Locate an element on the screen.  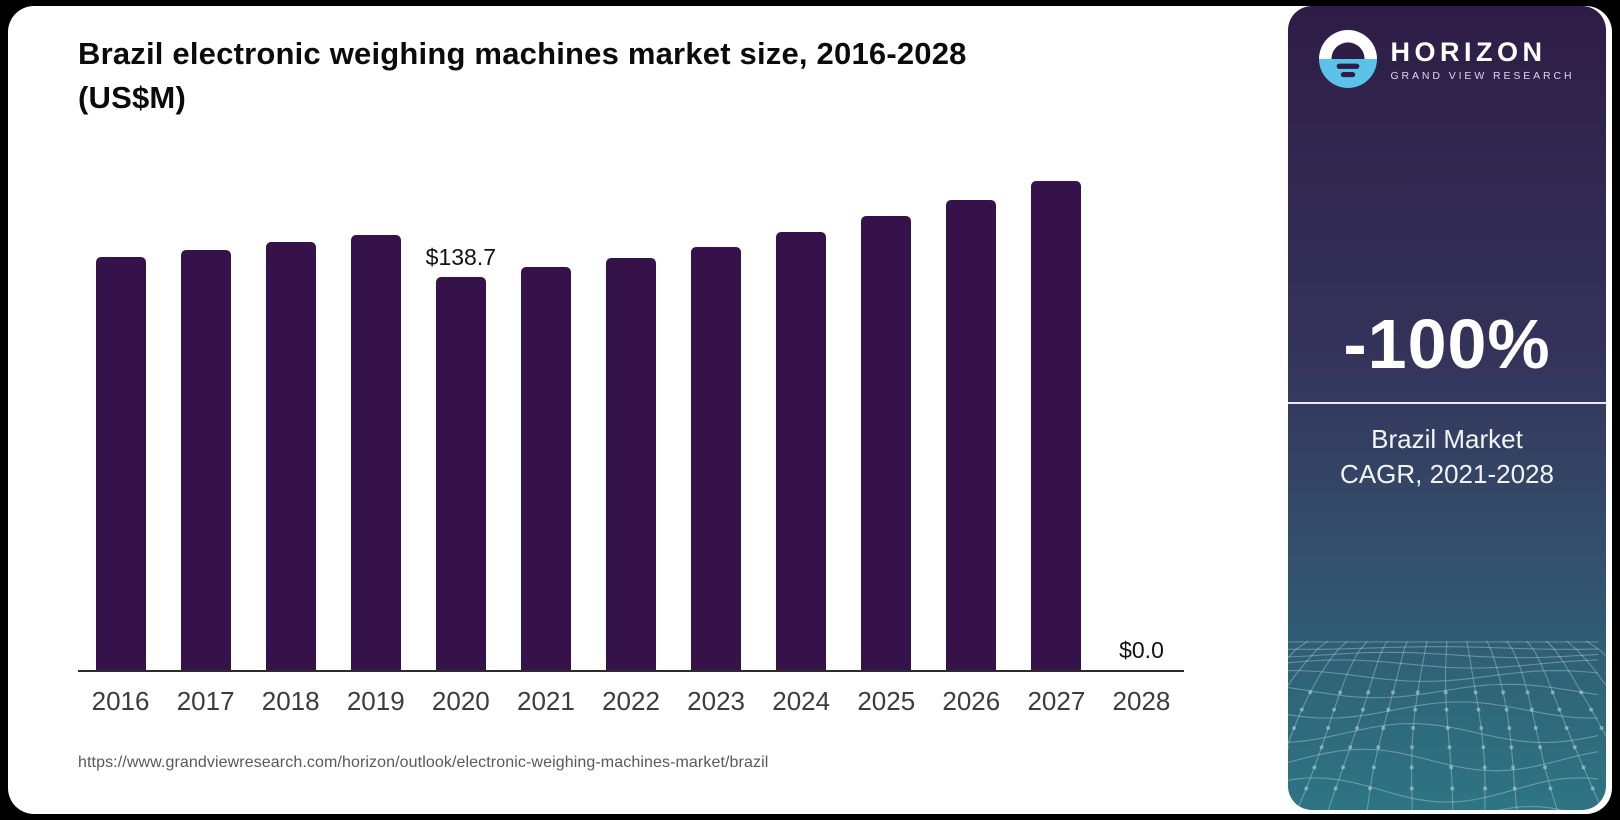
cagr-label-line2: CAGR, 2021-2028 is located at coordinates (1447, 473).